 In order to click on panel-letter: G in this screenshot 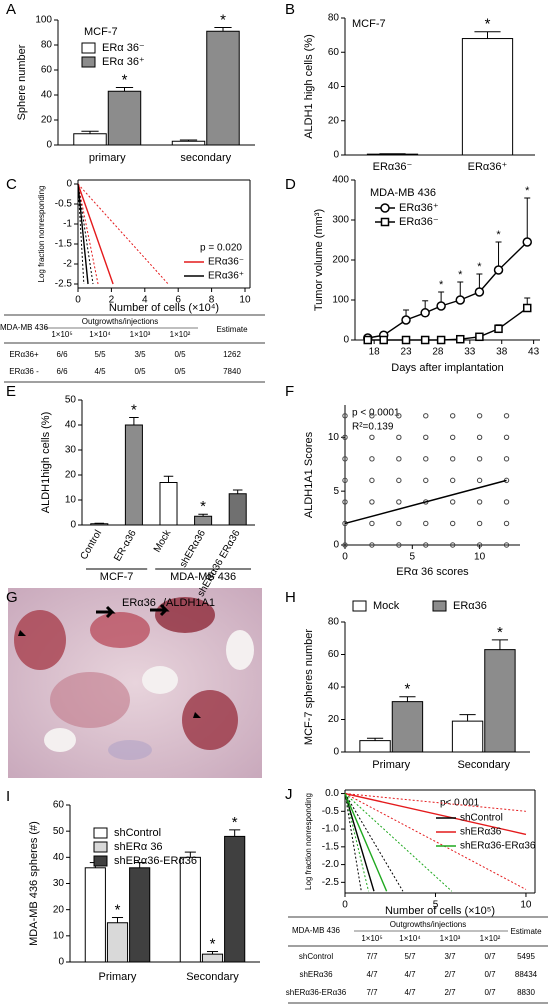, I will do `click(12, 597)`.